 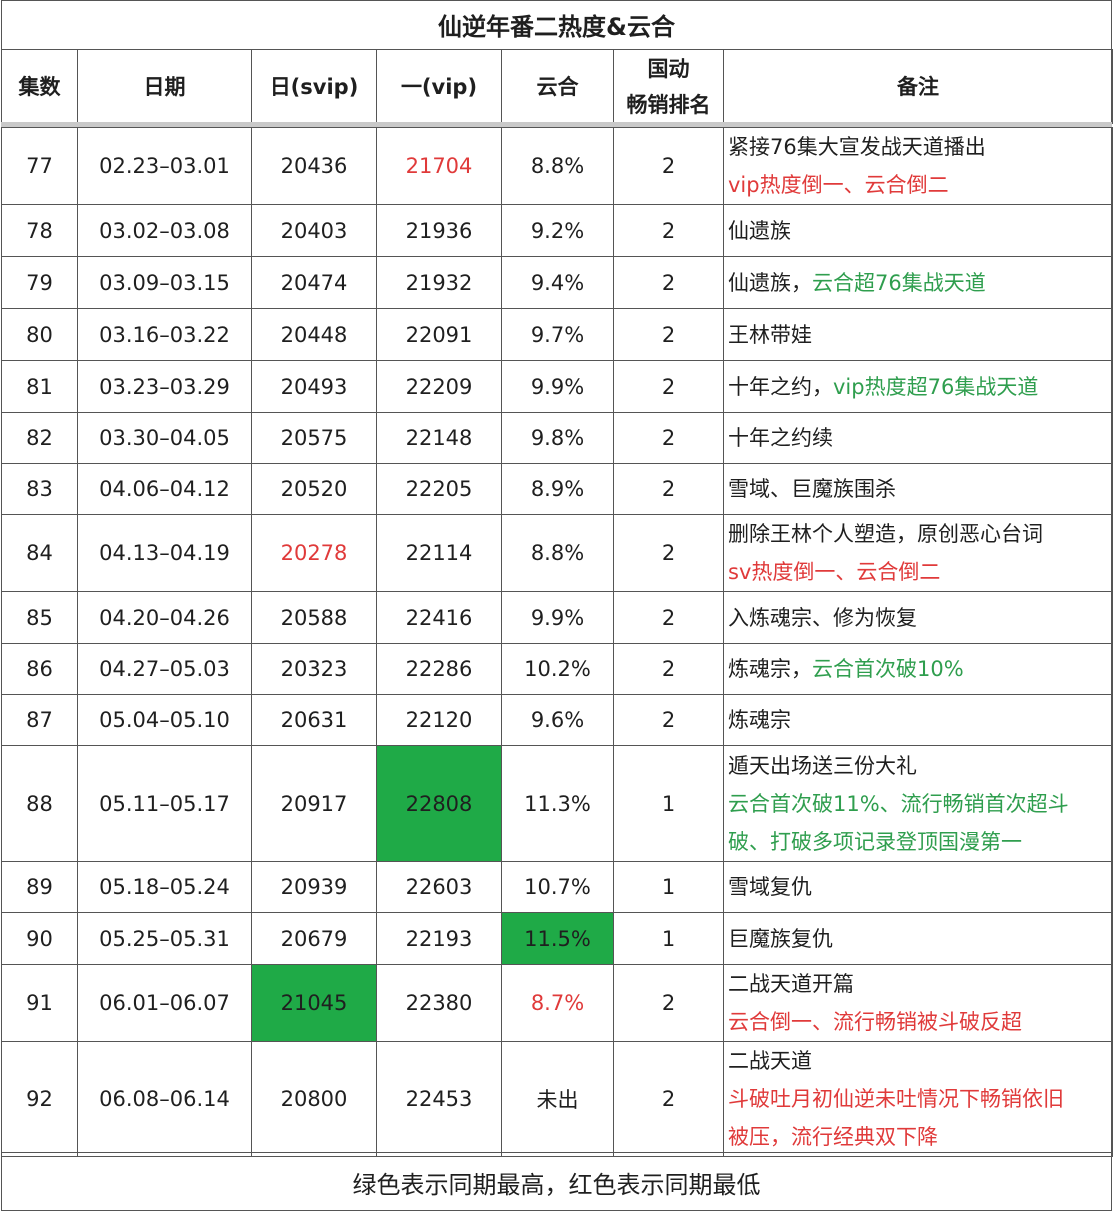 I want to click on cell-svip: 20588, so click(x=314, y=617).